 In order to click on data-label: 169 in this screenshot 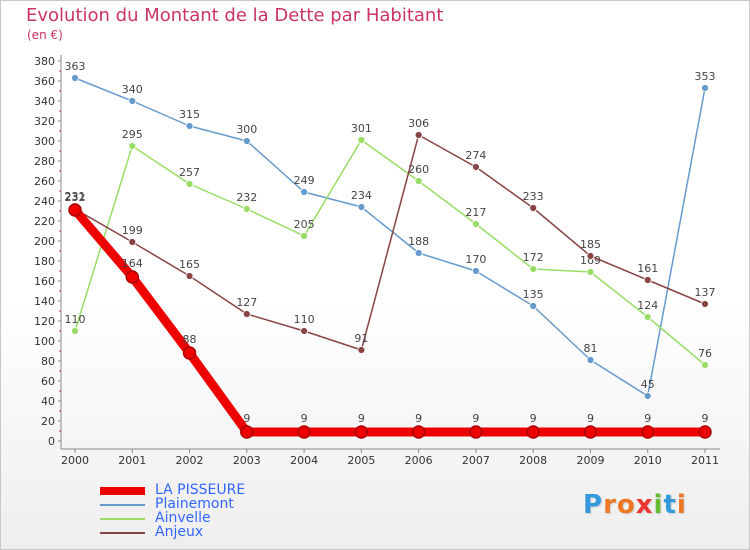, I will do `click(590, 260)`.